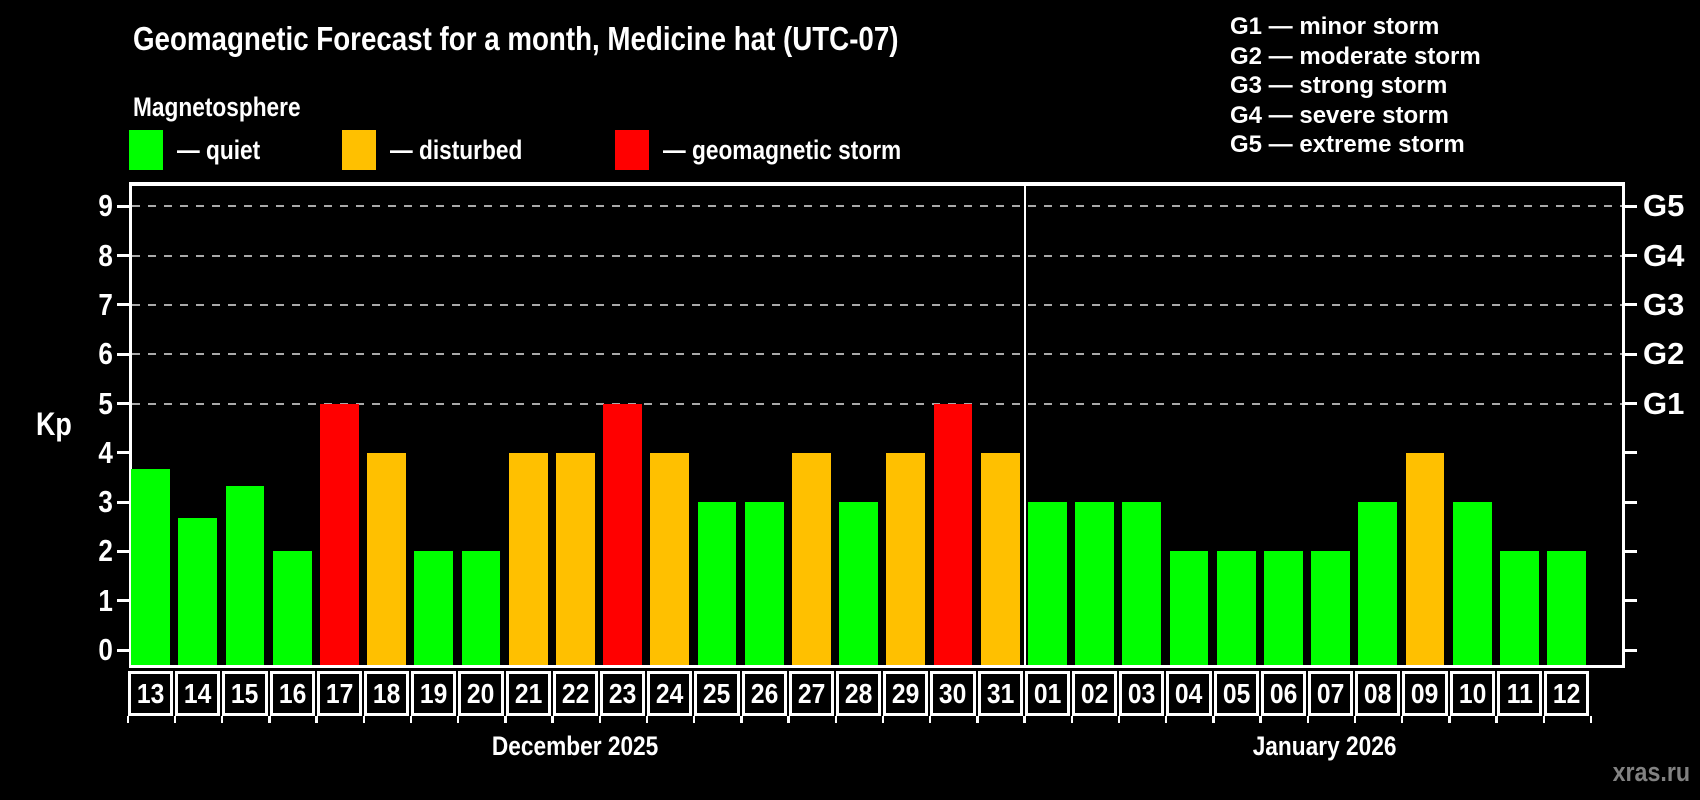 The height and width of the screenshot is (800, 1700). I want to click on y-tick-label-2: 2, so click(105, 551).